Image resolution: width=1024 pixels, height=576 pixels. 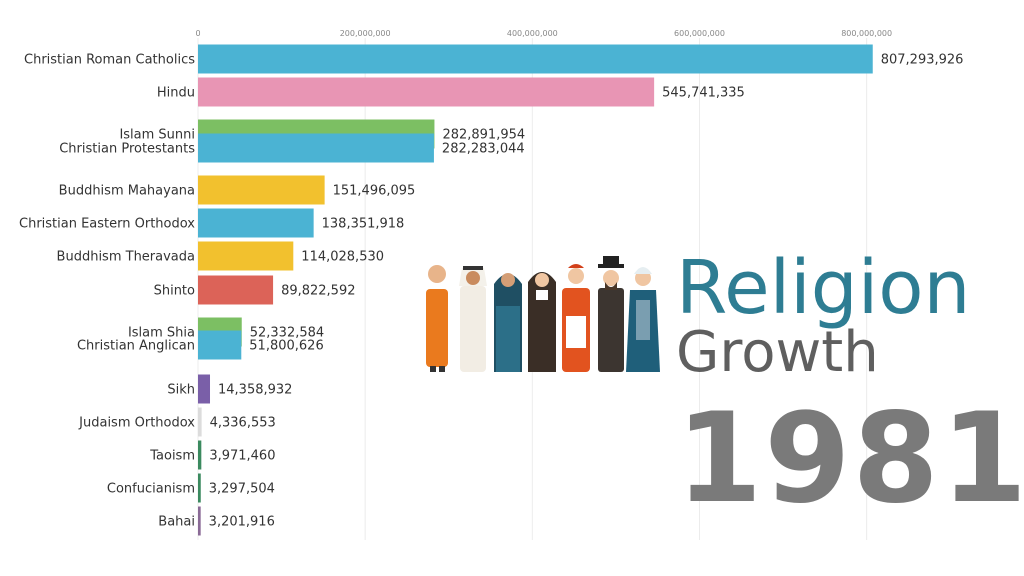 What do you see at coordinates (850, 459) in the screenshot?
I see `year-label: 1981` at bounding box center [850, 459].